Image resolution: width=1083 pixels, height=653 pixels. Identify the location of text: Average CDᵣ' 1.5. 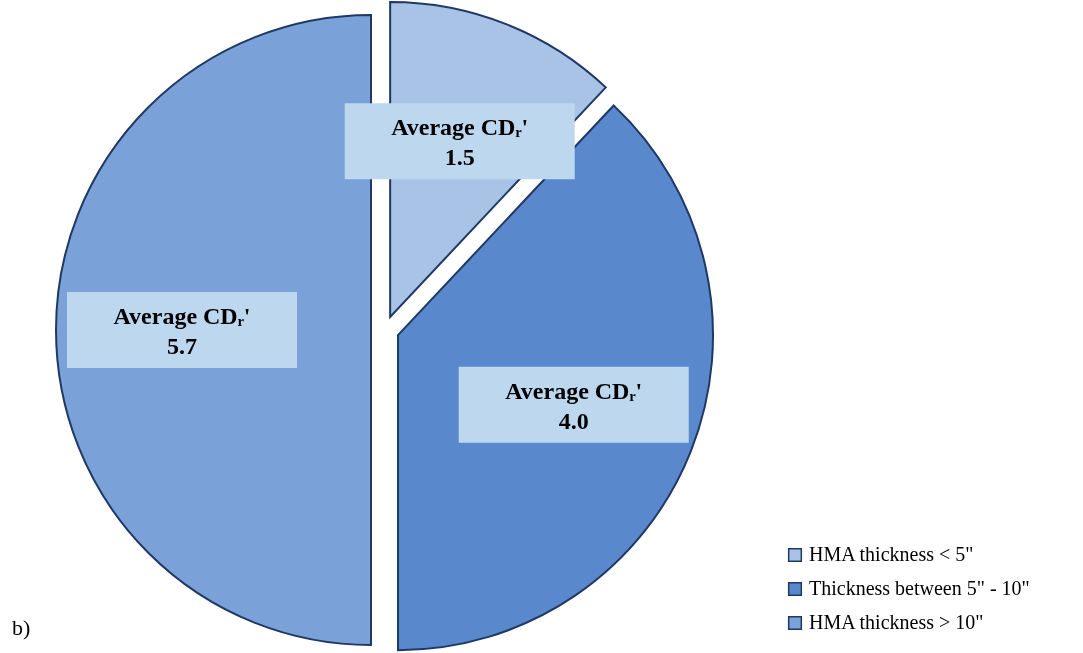
(460, 142).